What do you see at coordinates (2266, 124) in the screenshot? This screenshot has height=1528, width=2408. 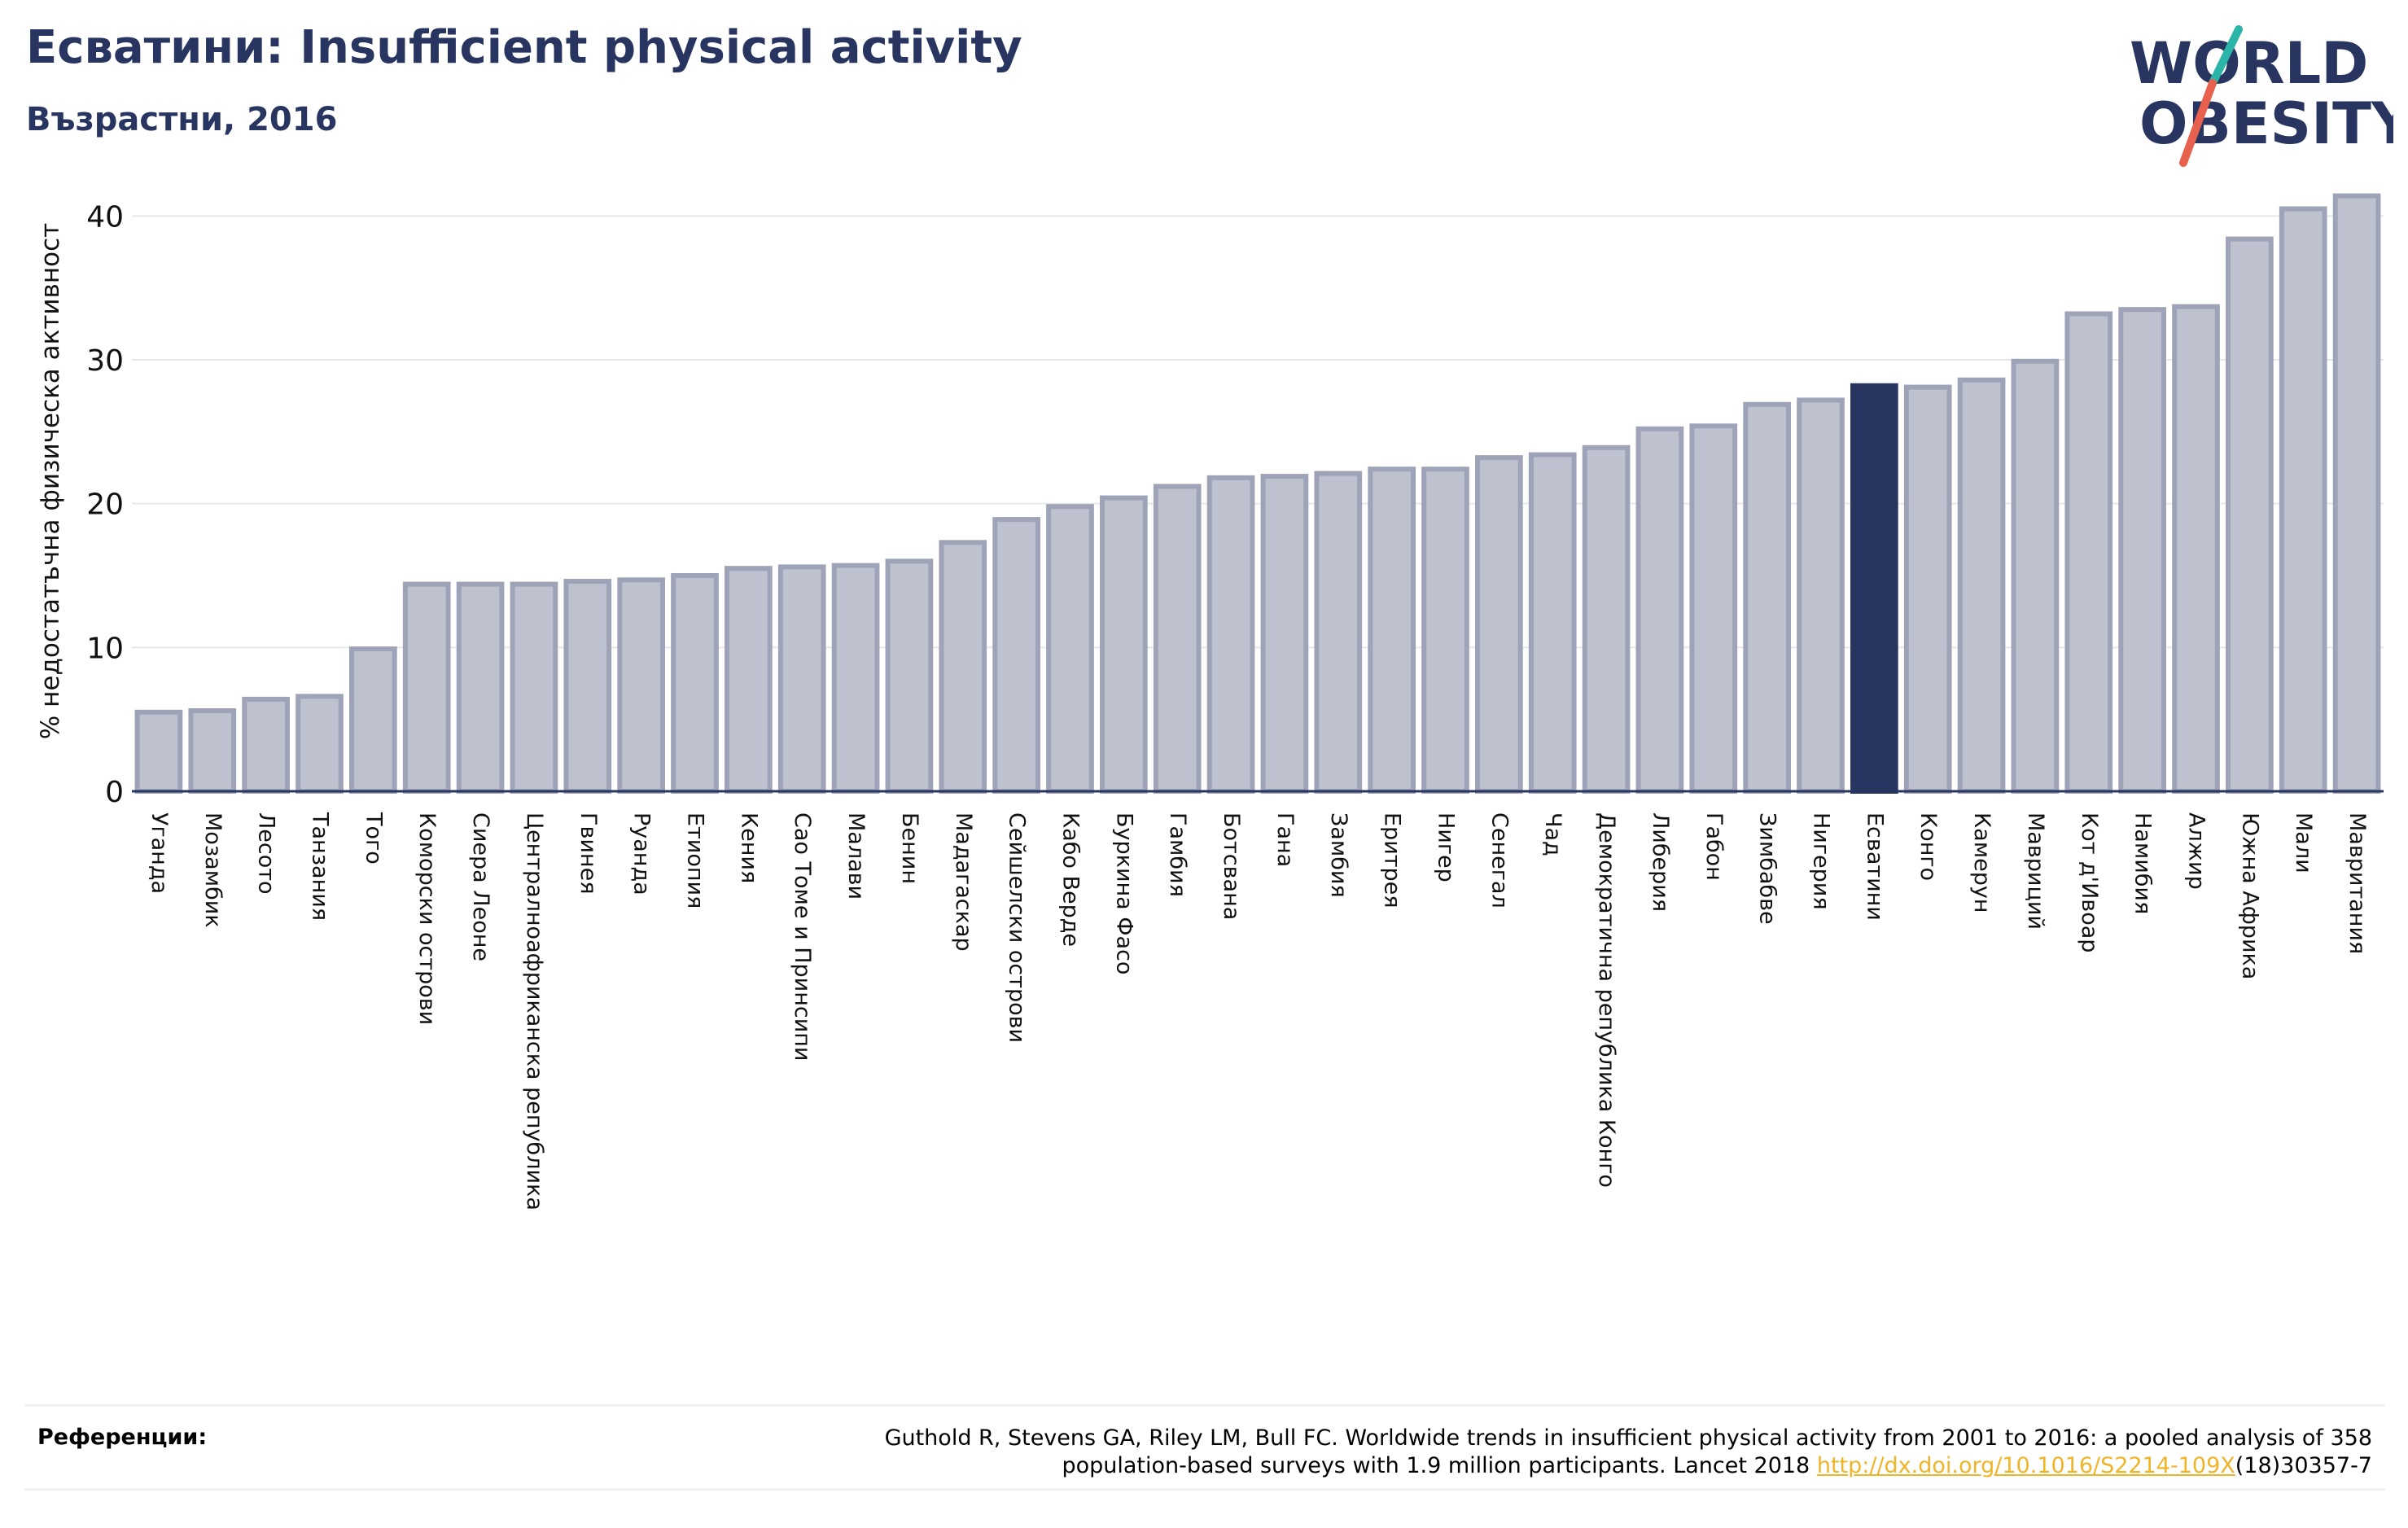 I see `logo-word-obesity: OBESITY` at bounding box center [2266, 124].